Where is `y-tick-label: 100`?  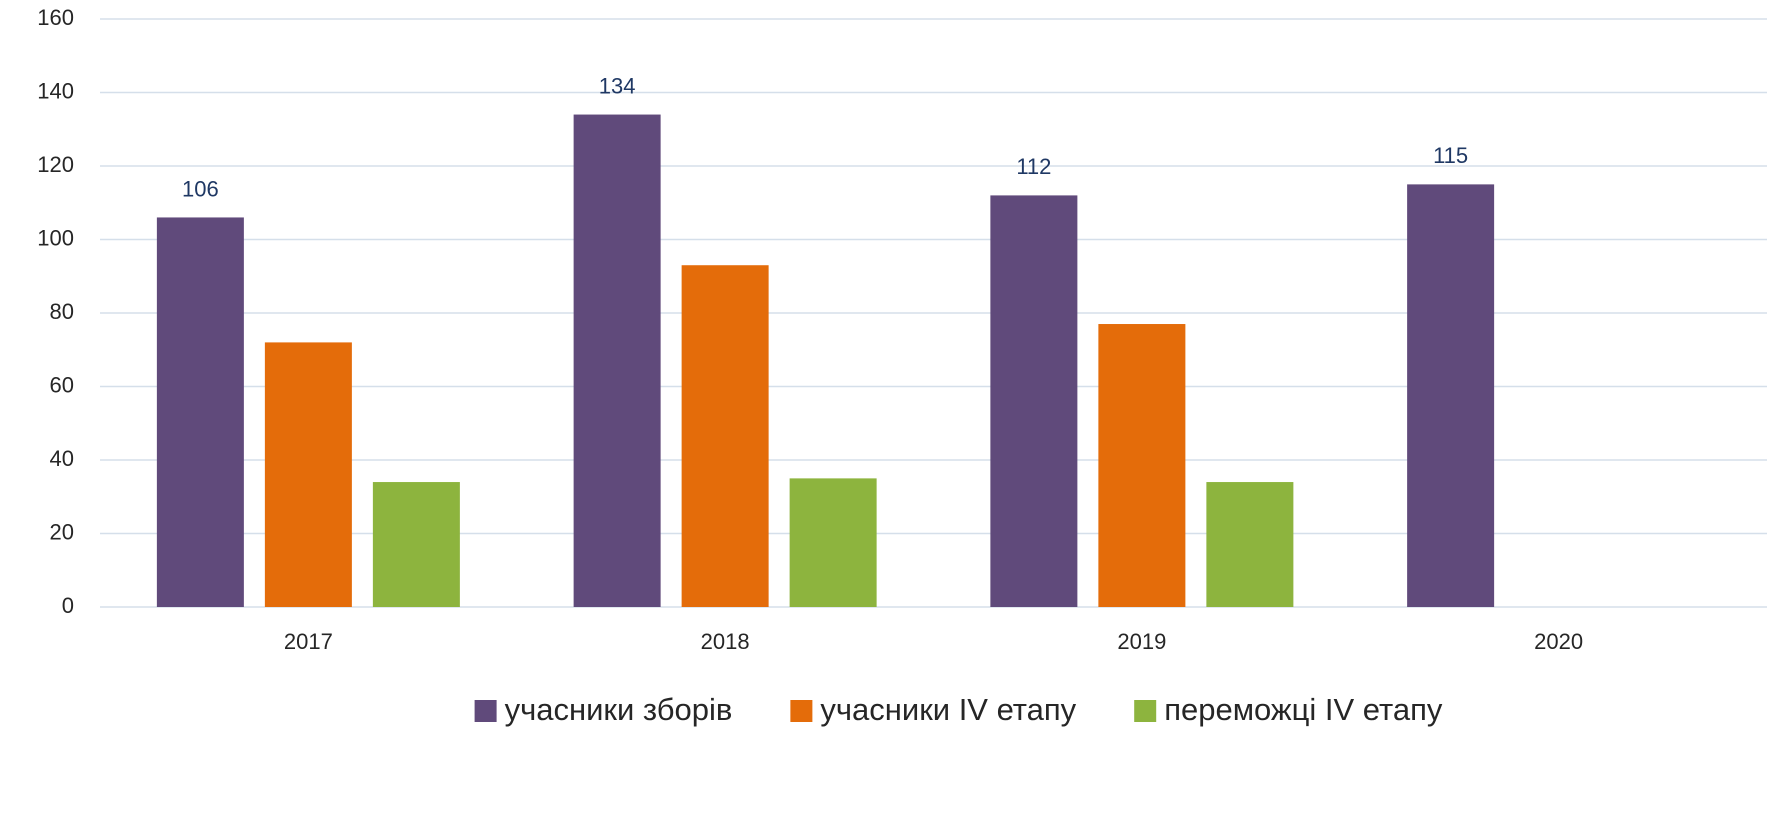
y-tick-label: 100 is located at coordinates (55, 237).